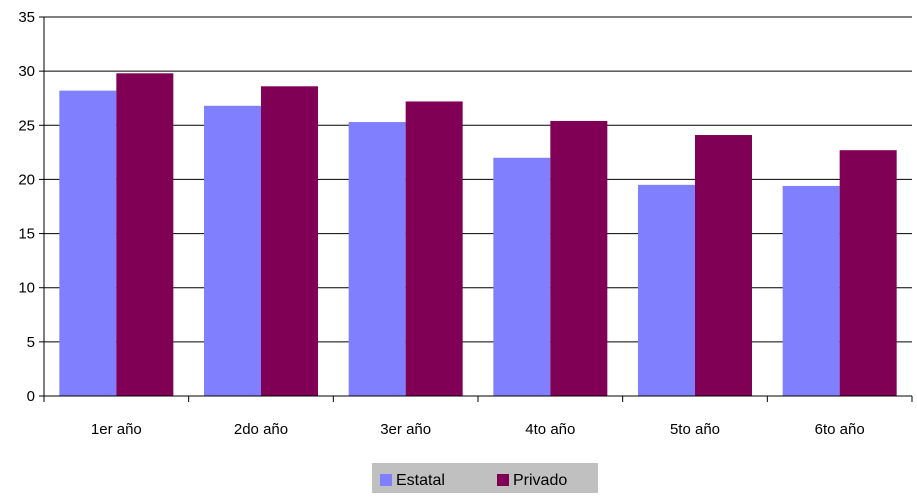  I want to click on y-tick-label: 0, so click(31, 396).